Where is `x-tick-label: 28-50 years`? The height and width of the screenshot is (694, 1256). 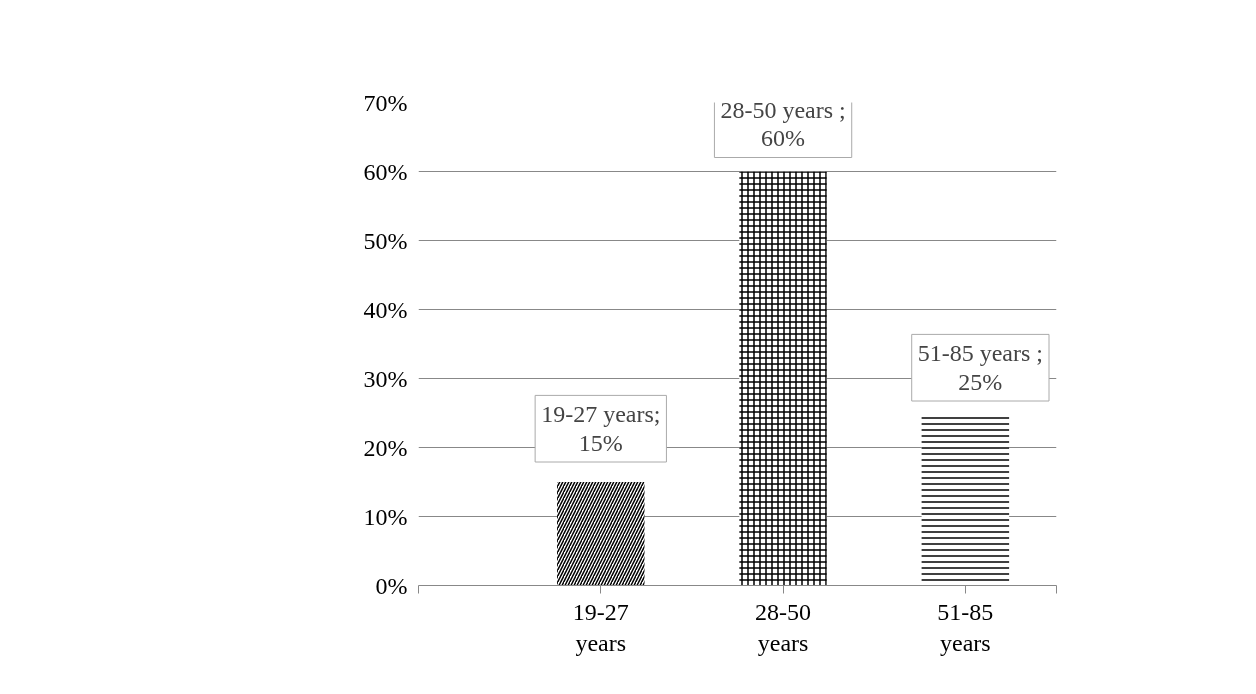 x-tick-label: 28-50 years is located at coordinates (783, 627).